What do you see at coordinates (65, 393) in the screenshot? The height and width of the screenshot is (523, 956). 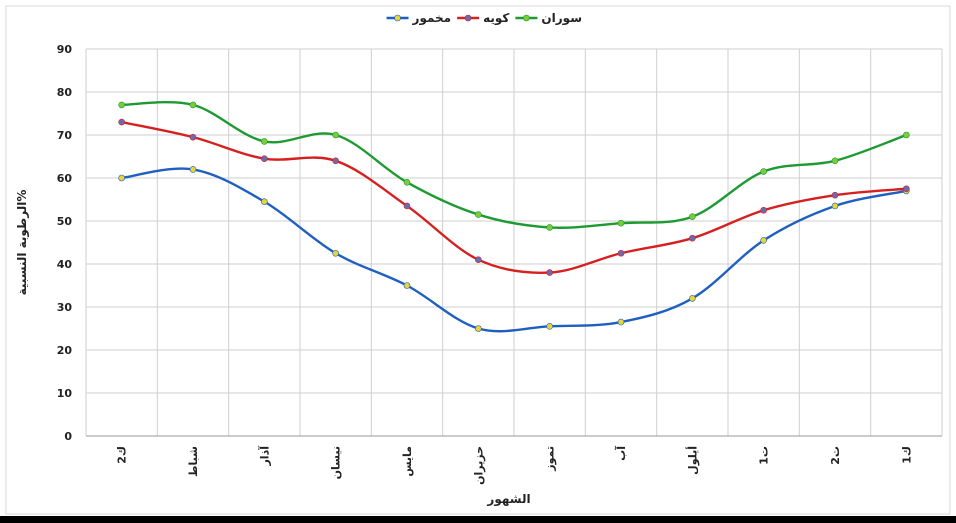 I see `y-tick-label: 10` at bounding box center [65, 393].